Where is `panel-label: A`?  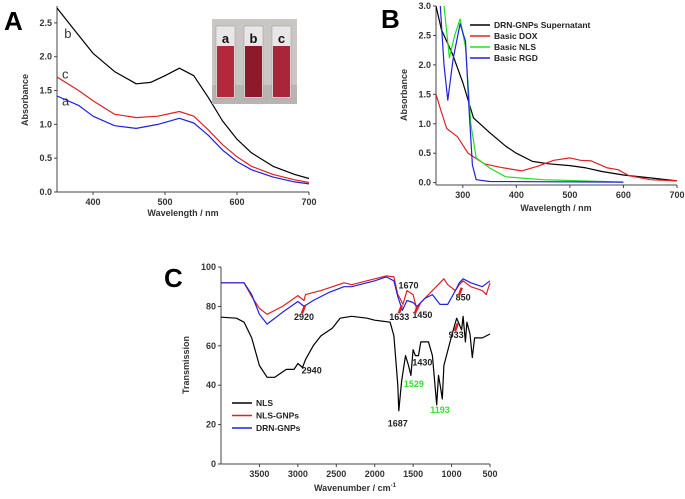 panel-label: A is located at coordinates (13, 21).